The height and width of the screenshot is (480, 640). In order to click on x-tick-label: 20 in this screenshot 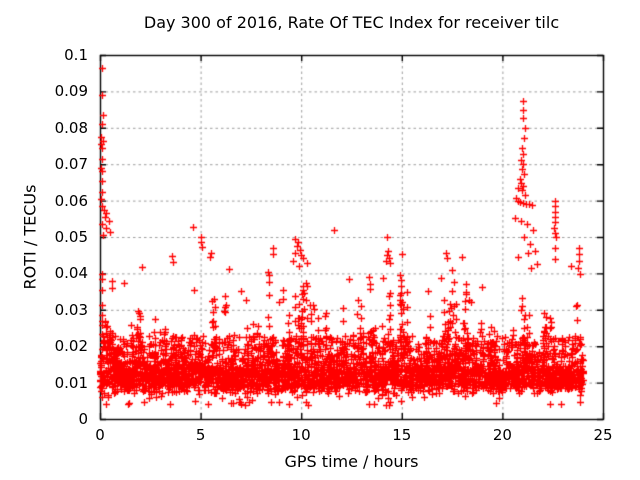, I will do `click(502, 435)`.